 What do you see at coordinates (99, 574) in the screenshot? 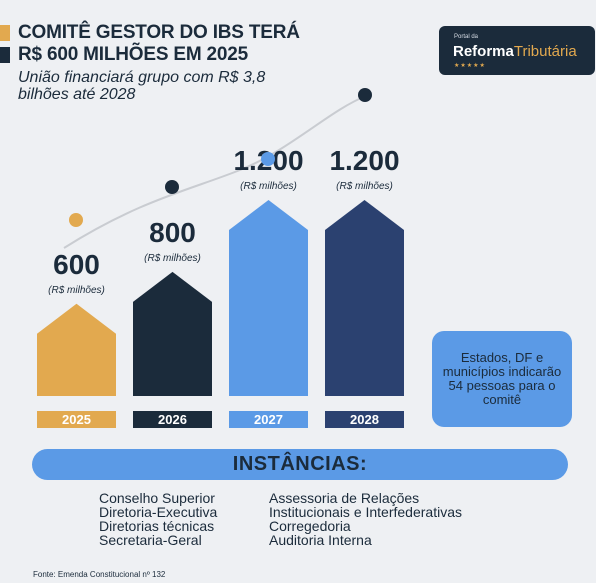
I see `source-note: Fonte: Emenda Constitucional nº 132` at bounding box center [99, 574].